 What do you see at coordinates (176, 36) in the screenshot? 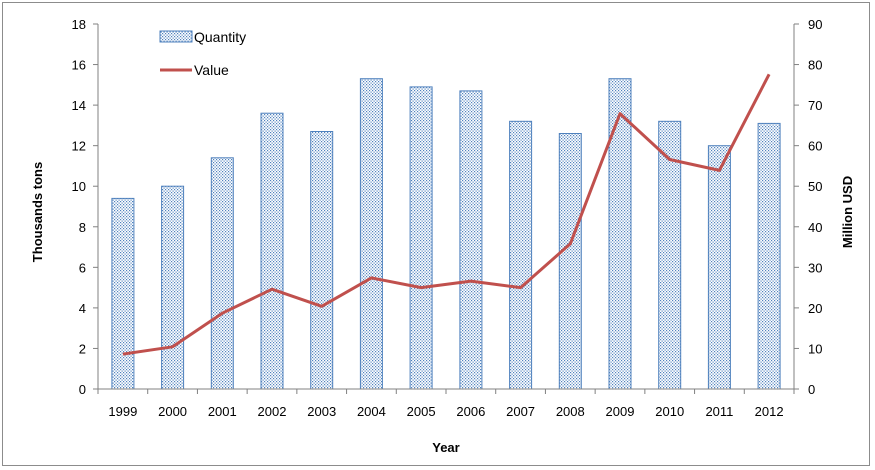
I see `legend-quantity-swatch` at bounding box center [176, 36].